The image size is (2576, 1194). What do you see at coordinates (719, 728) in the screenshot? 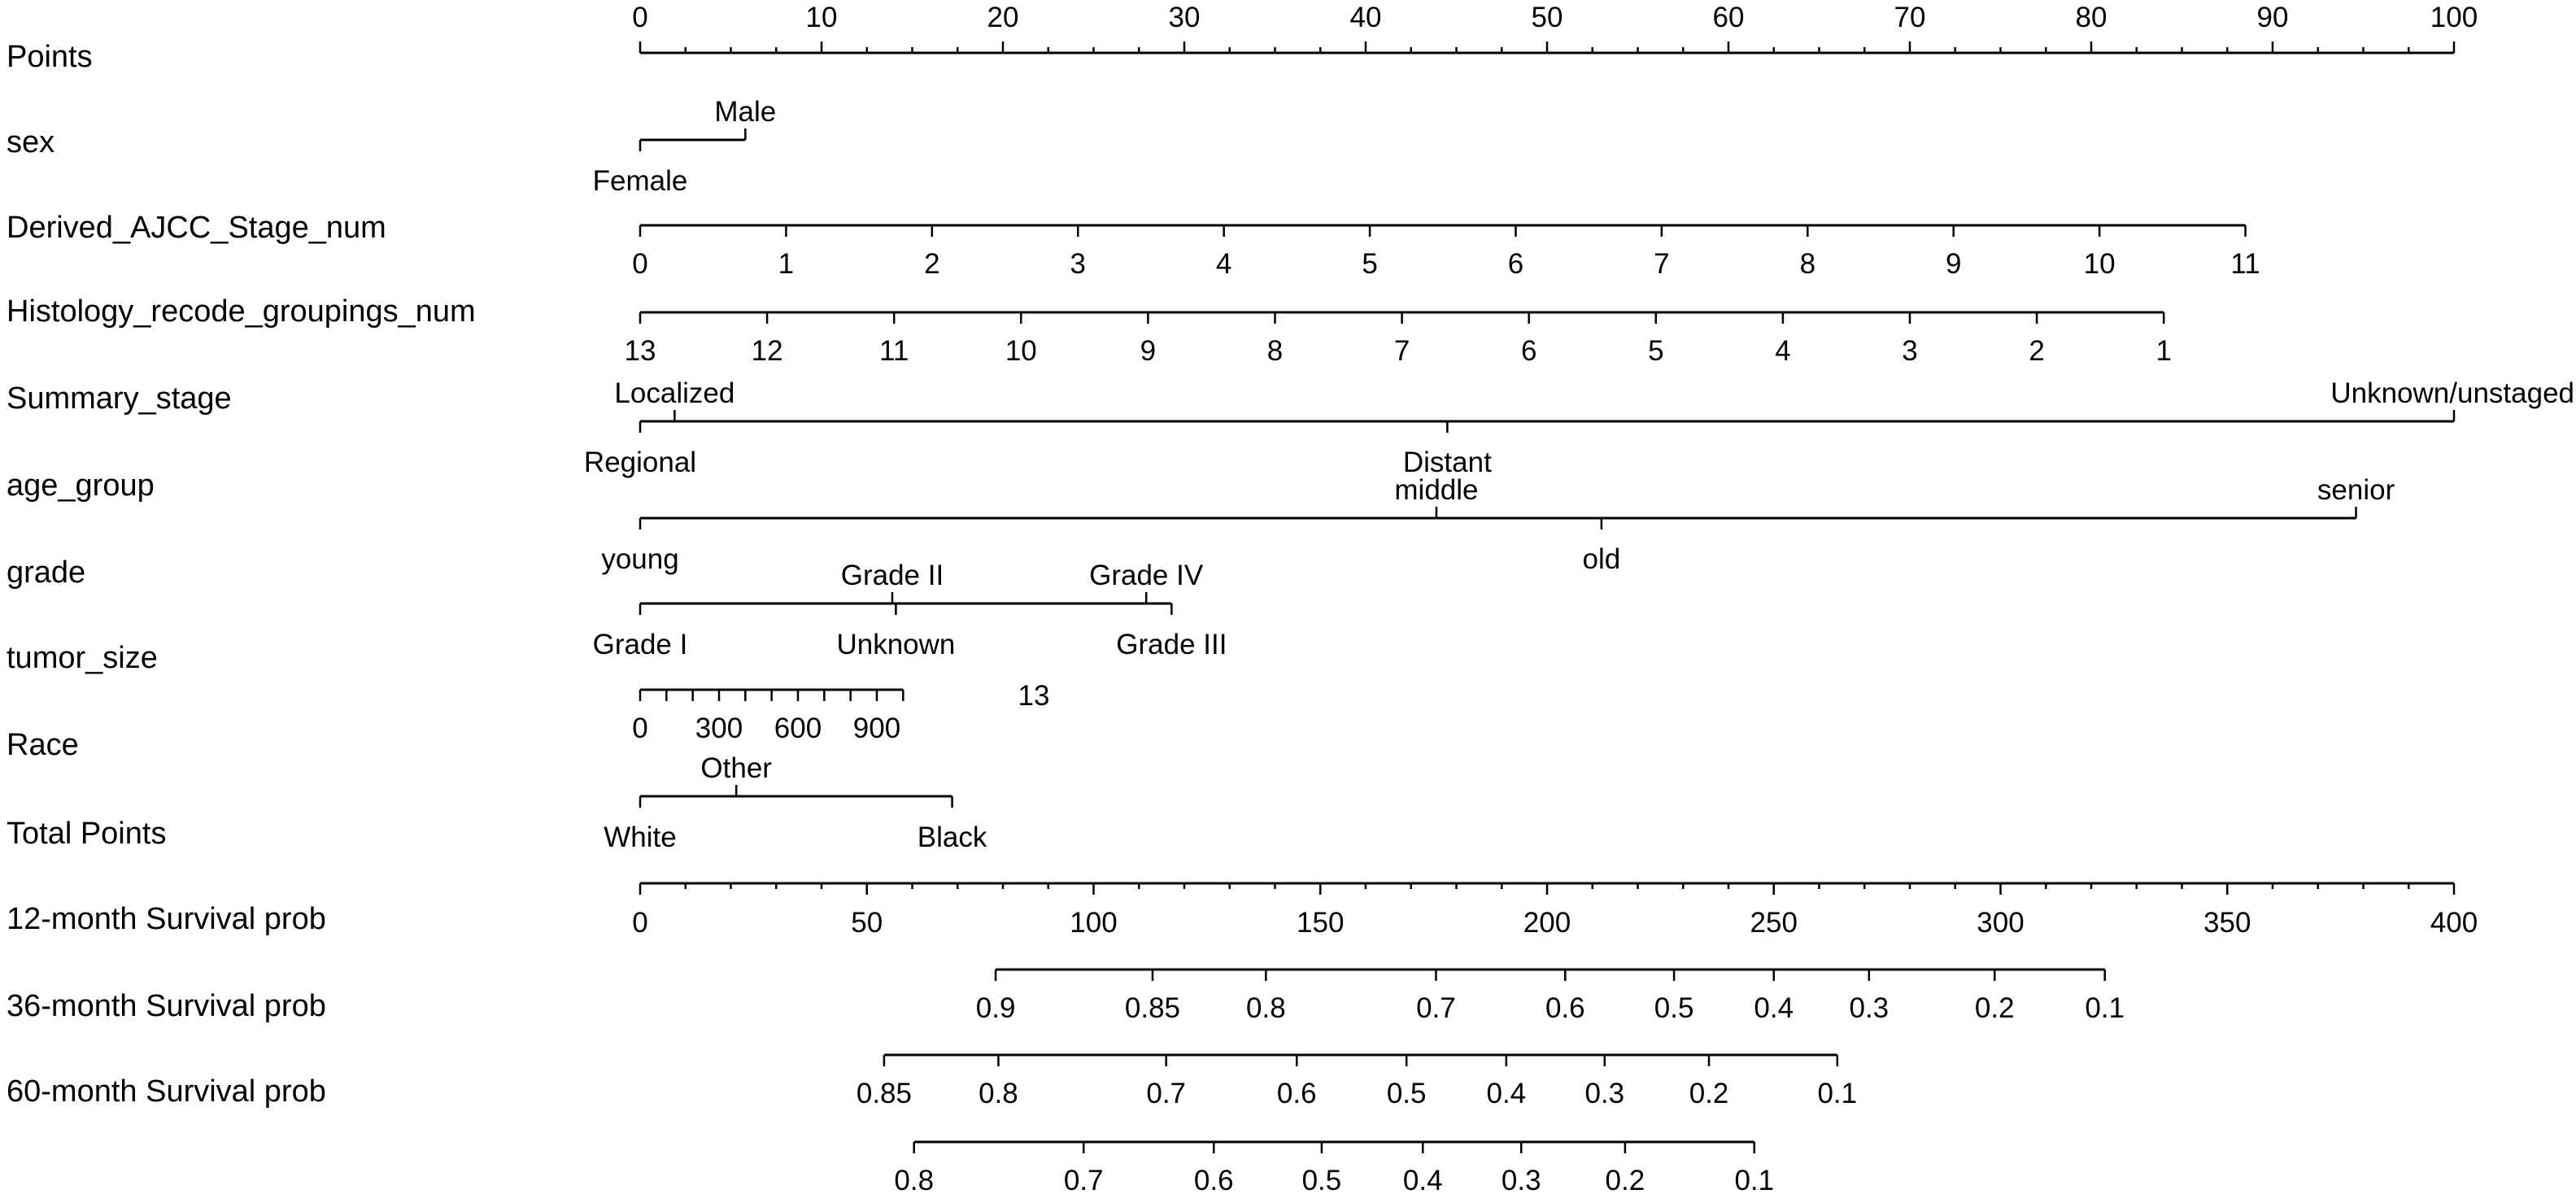
I see `value-label: 300` at bounding box center [719, 728].